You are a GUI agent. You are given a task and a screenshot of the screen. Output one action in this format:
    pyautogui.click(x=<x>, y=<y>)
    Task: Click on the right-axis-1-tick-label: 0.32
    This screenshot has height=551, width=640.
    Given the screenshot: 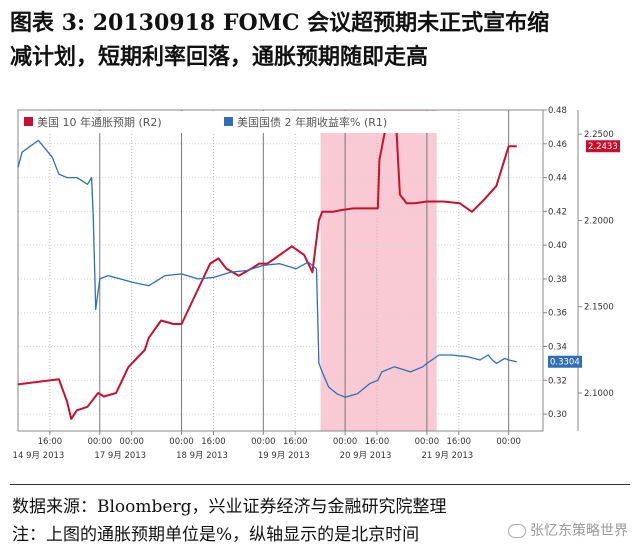 What is the action you would take?
    pyautogui.click(x=557, y=381)
    